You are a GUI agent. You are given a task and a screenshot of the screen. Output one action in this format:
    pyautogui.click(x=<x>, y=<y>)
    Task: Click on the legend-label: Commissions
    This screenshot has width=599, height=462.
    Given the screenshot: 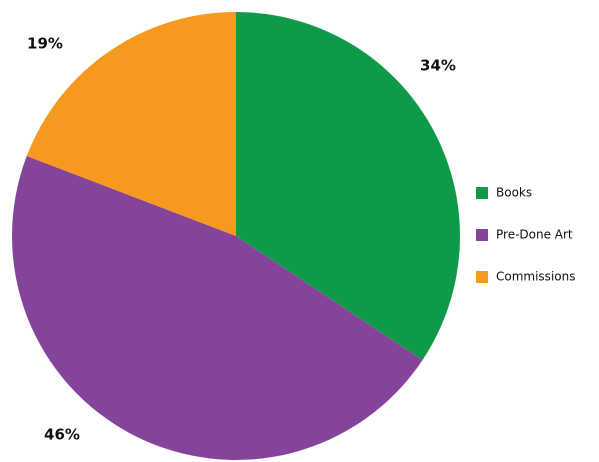 What is the action you would take?
    pyautogui.click(x=535, y=277)
    